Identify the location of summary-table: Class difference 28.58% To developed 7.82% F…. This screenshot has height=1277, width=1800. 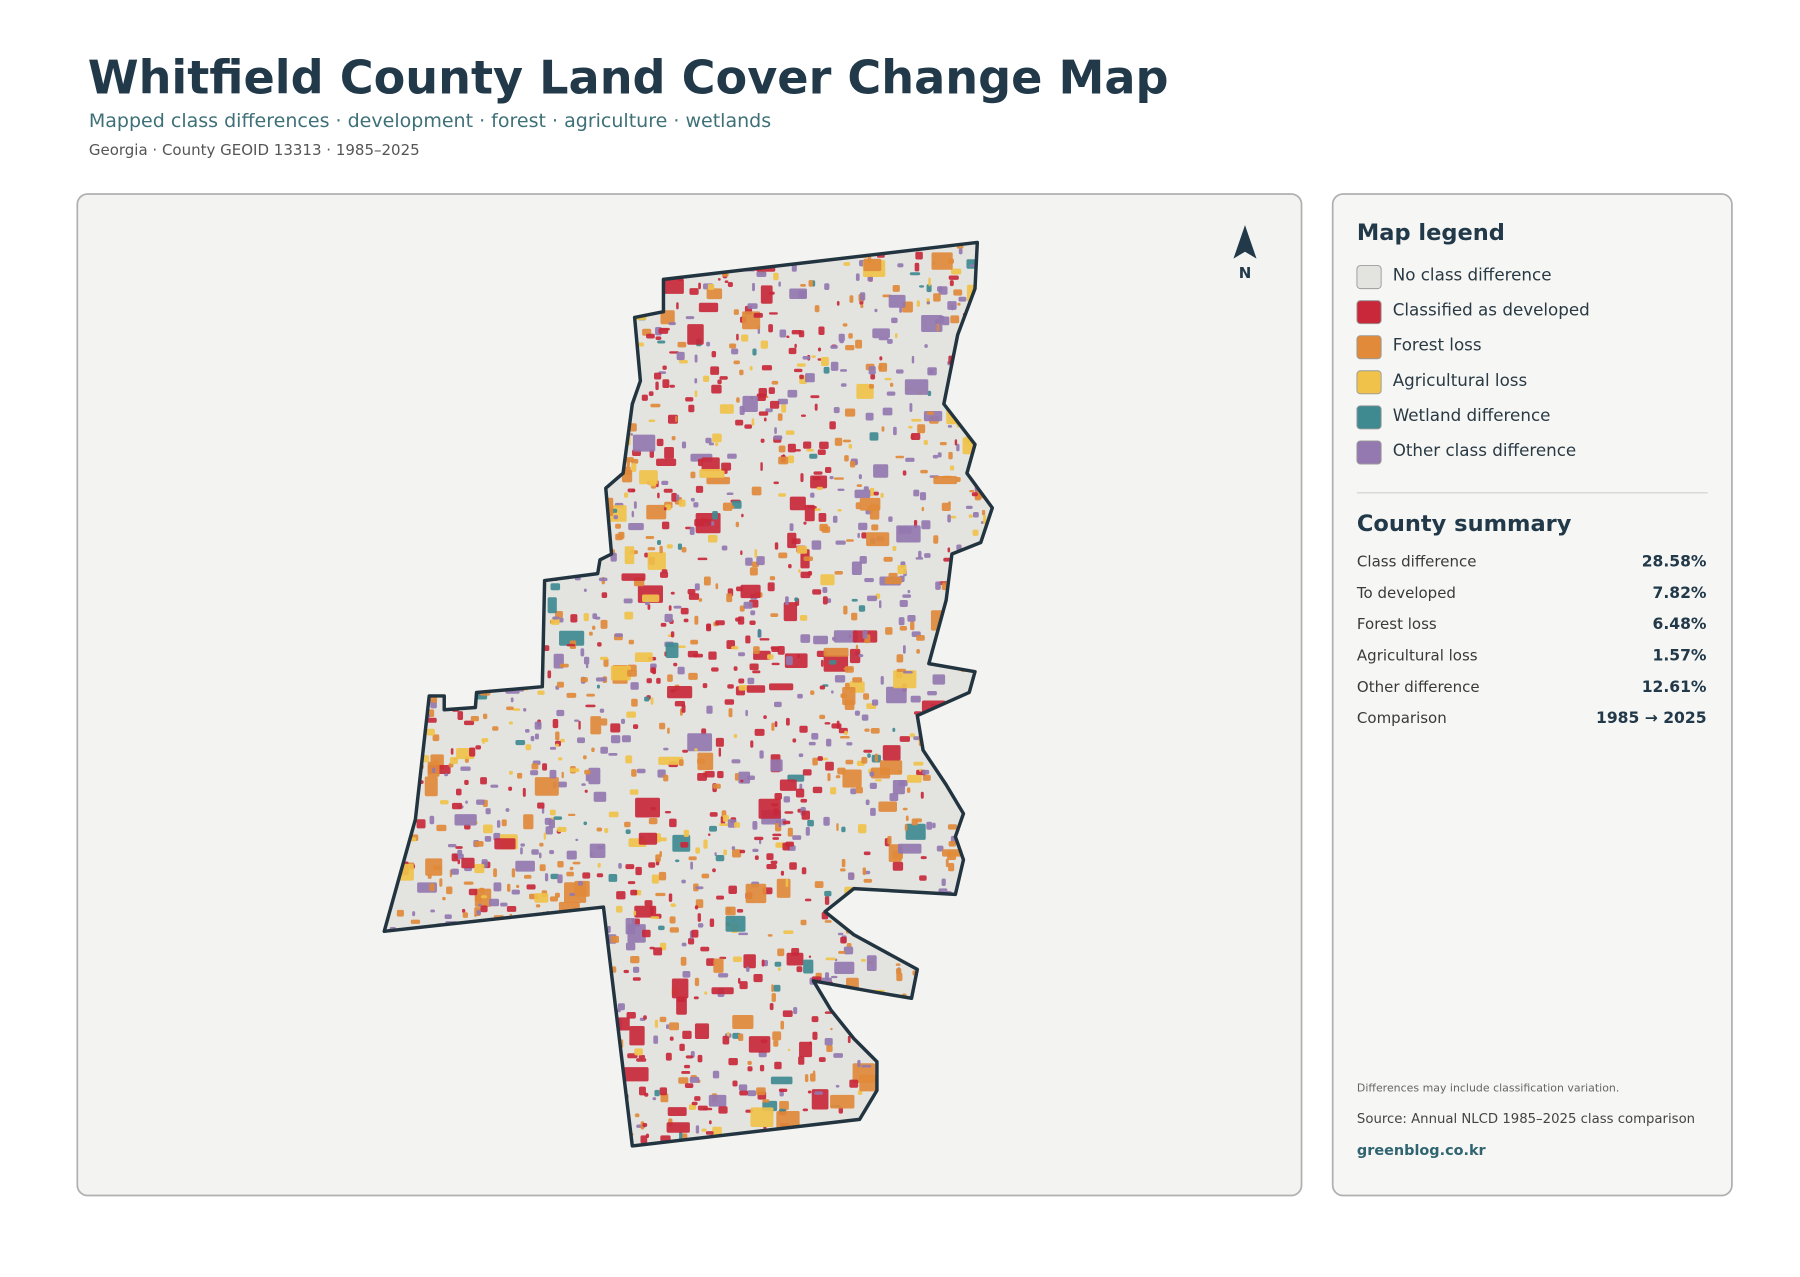
(1531, 640).